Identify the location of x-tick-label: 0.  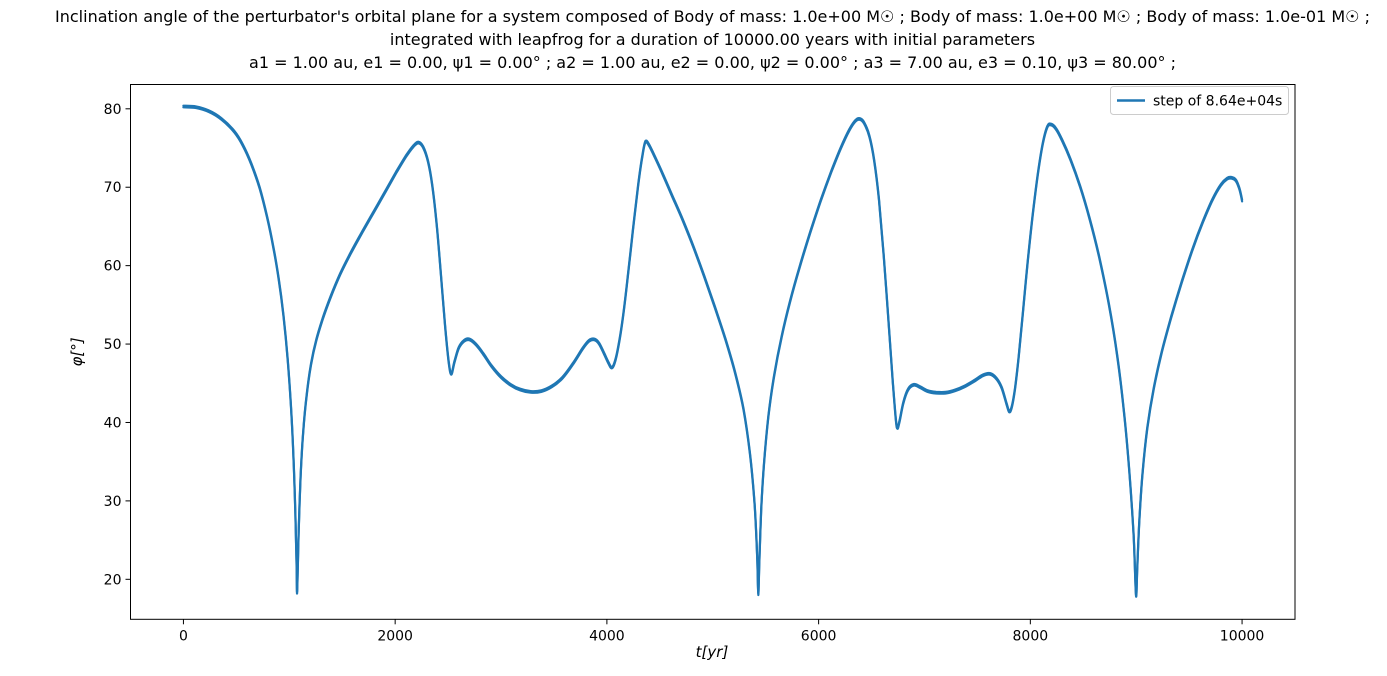
(183, 636).